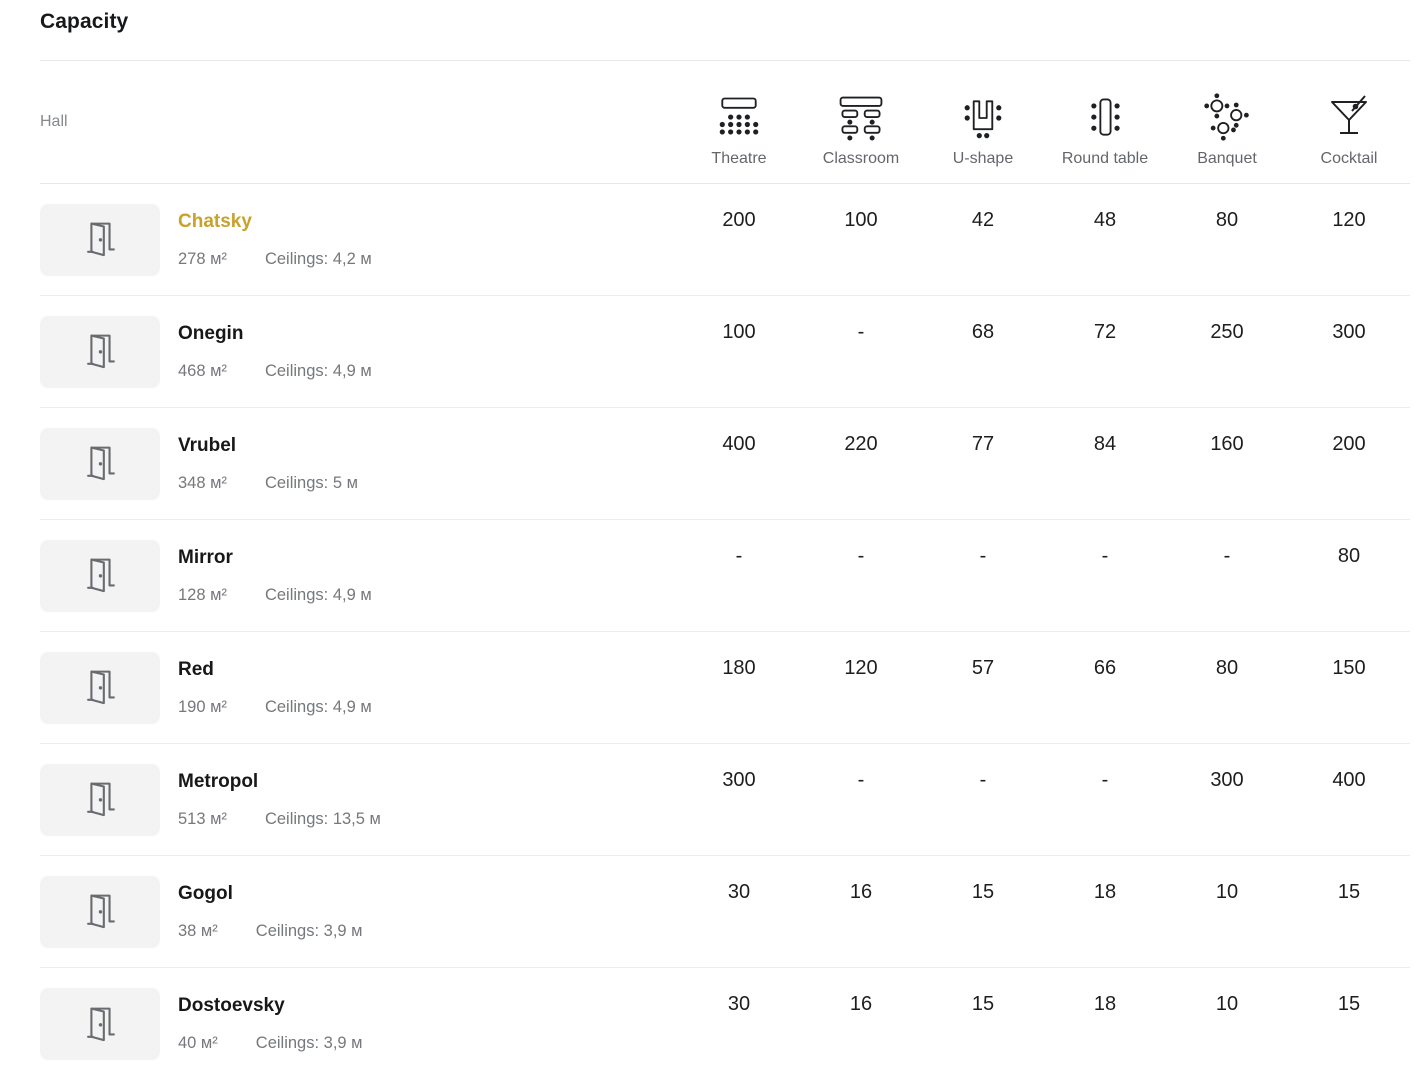 Image resolution: width=1426 pixels, height=1080 pixels. Describe the element at coordinates (322, 818) in the screenshot. I see `hall-ceilings: Ceilings: 13,5 м` at that location.